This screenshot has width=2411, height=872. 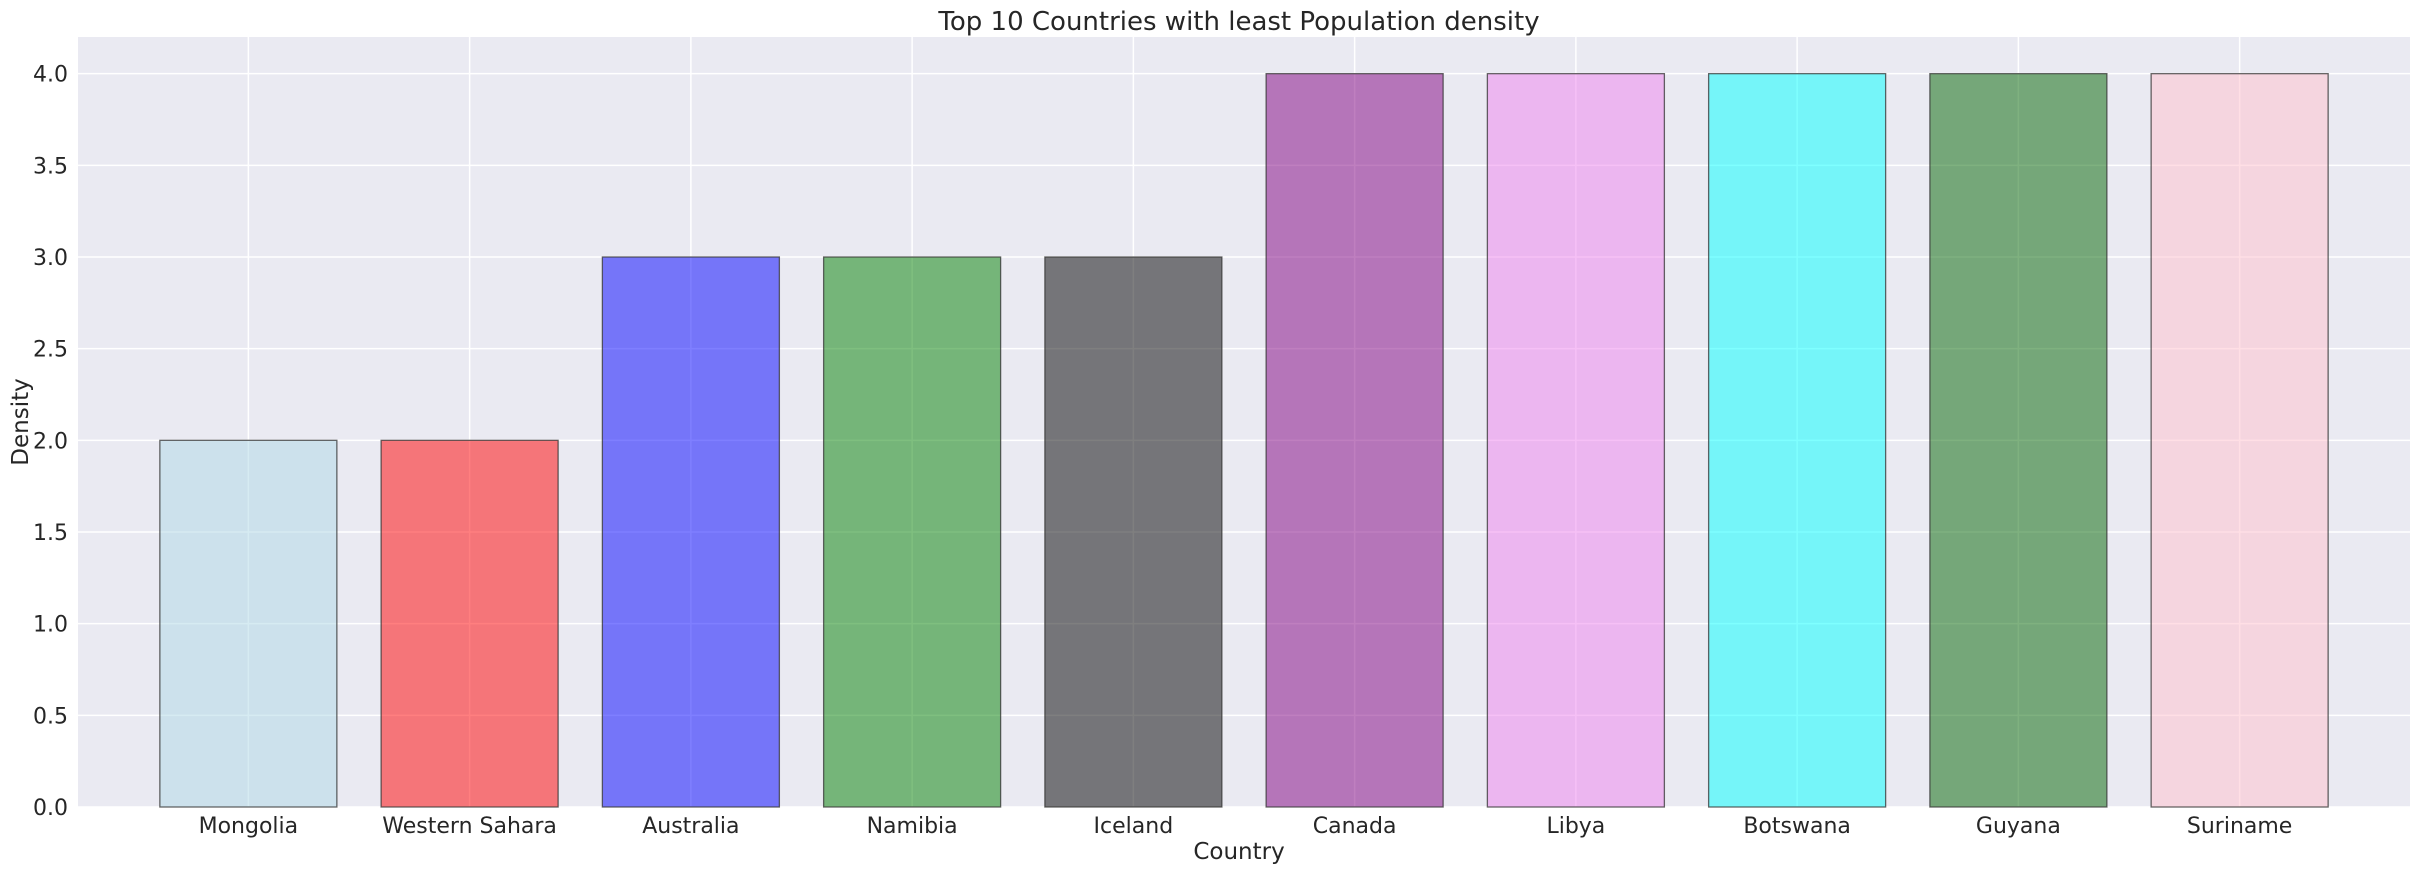 What do you see at coordinates (1355, 826) in the screenshot?
I see `x-tick-label: Canada` at bounding box center [1355, 826].